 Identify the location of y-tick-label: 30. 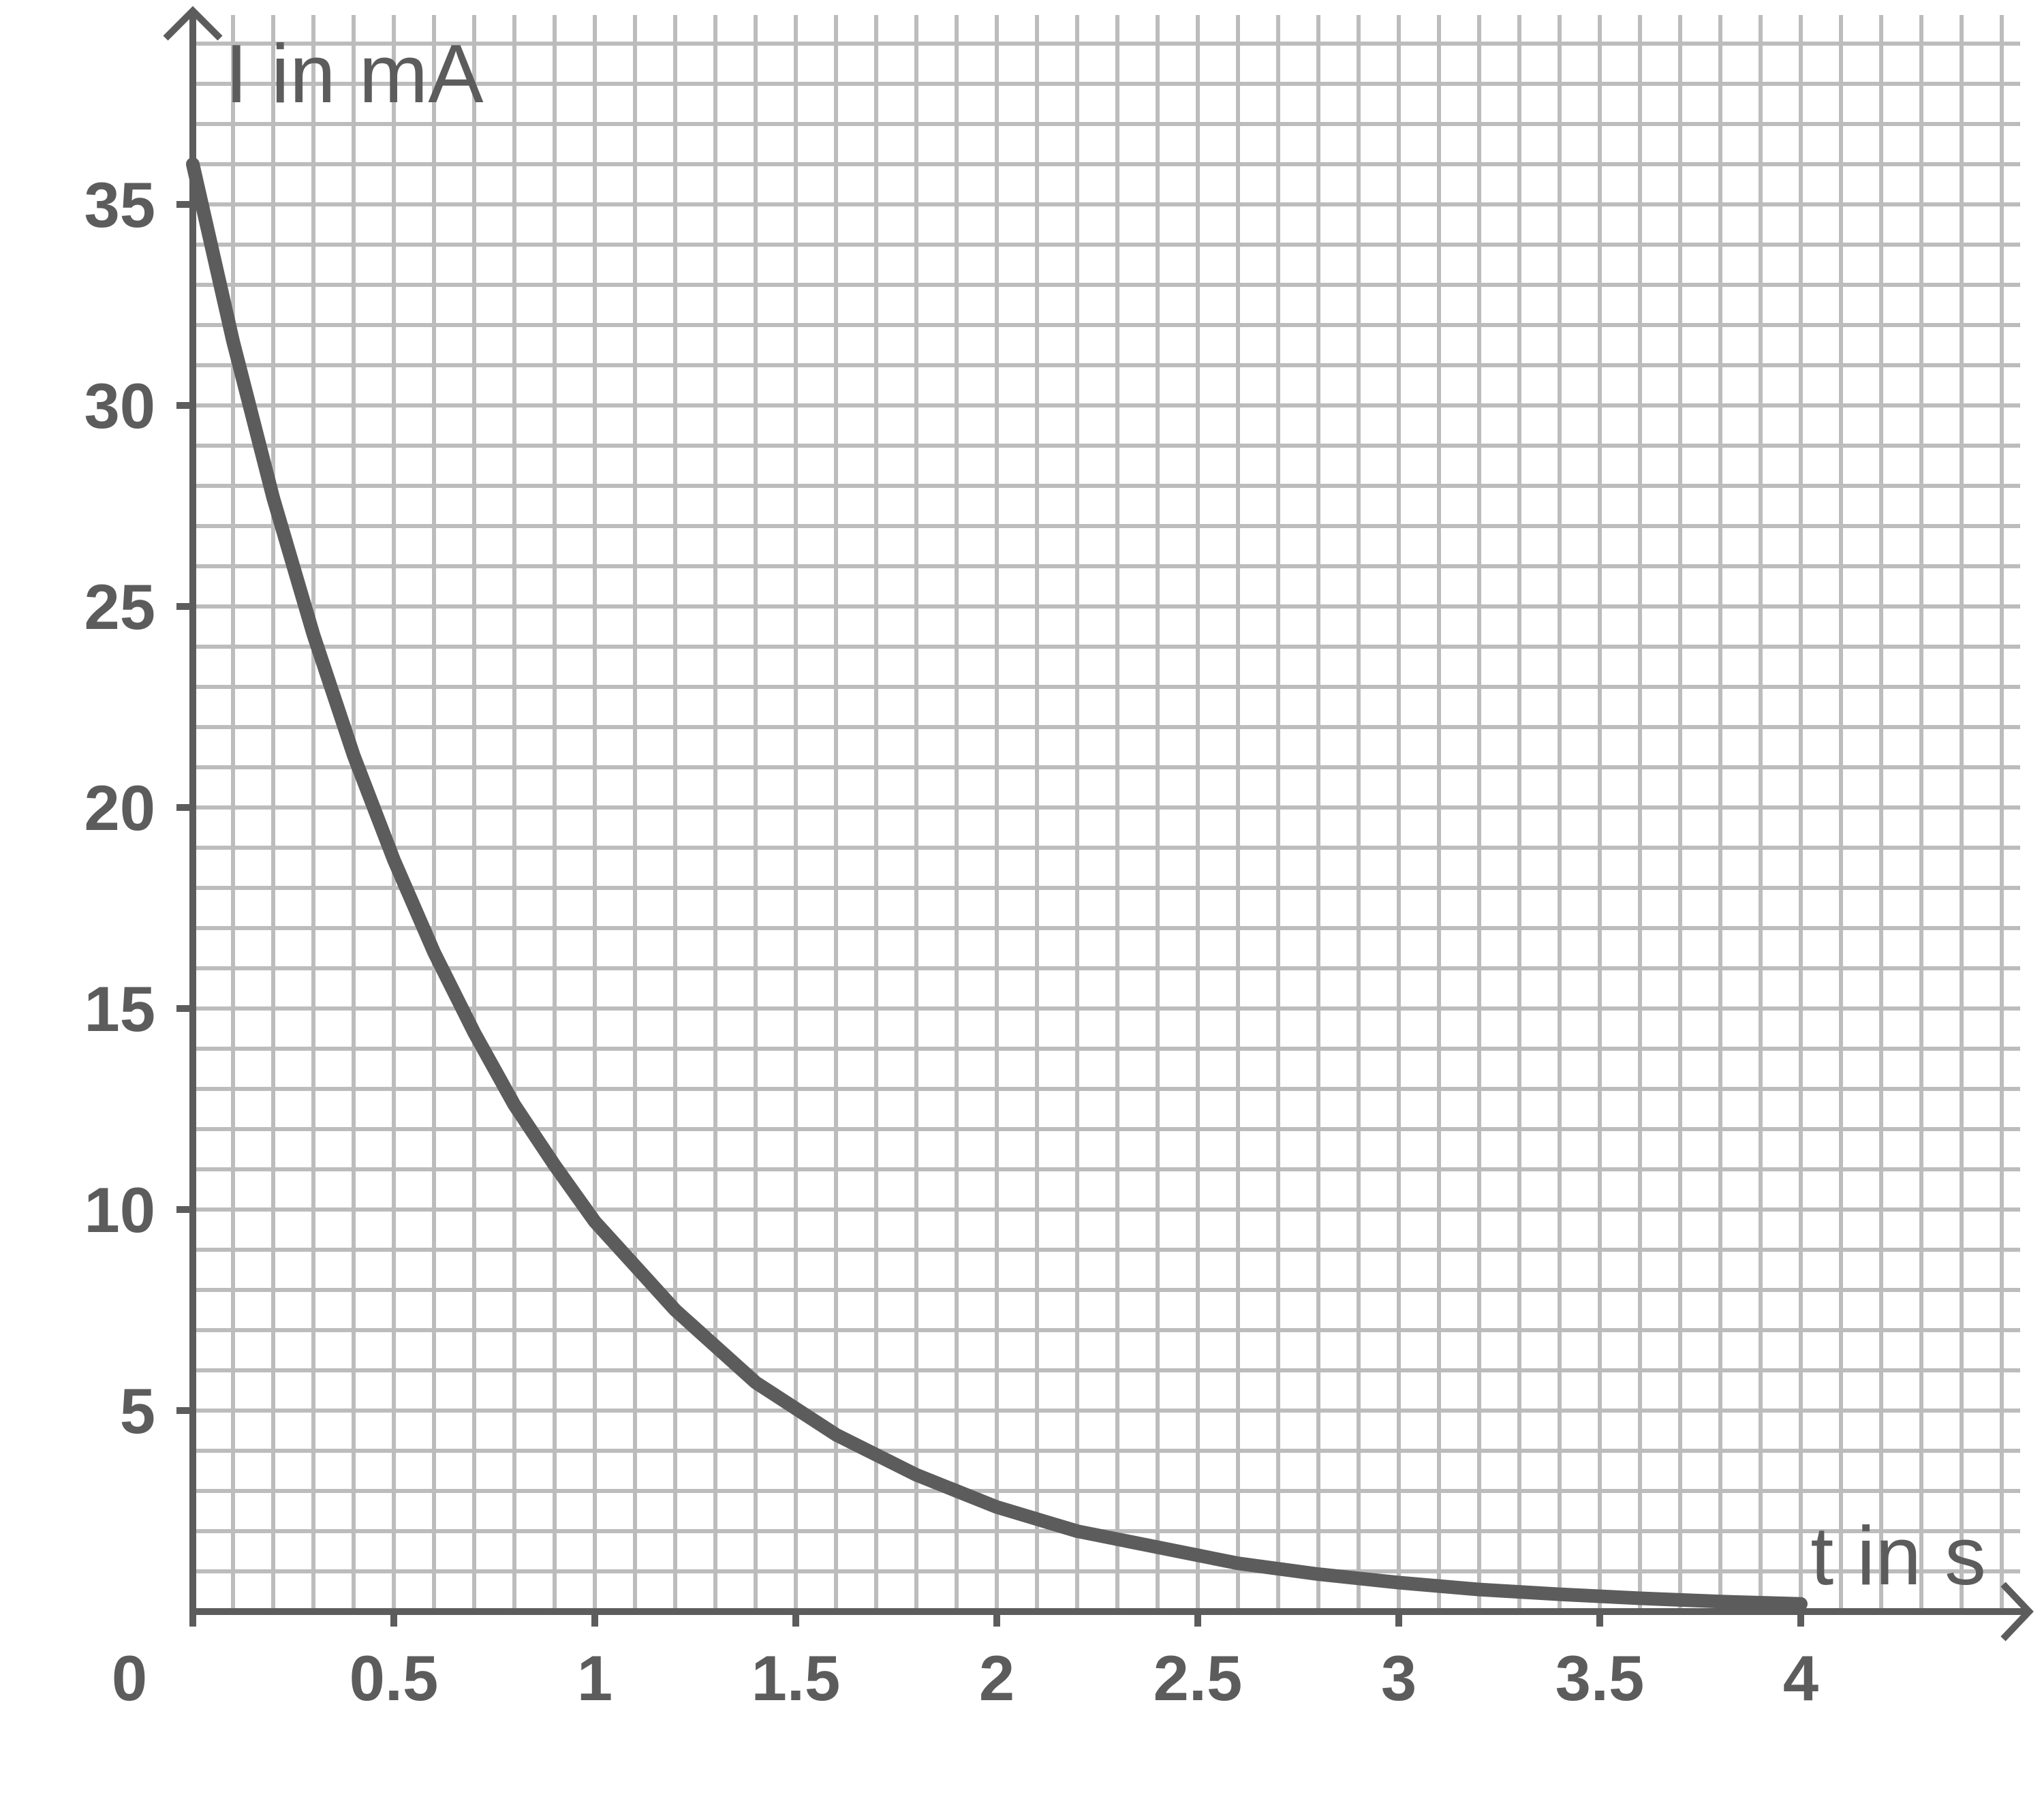
(120, 406).